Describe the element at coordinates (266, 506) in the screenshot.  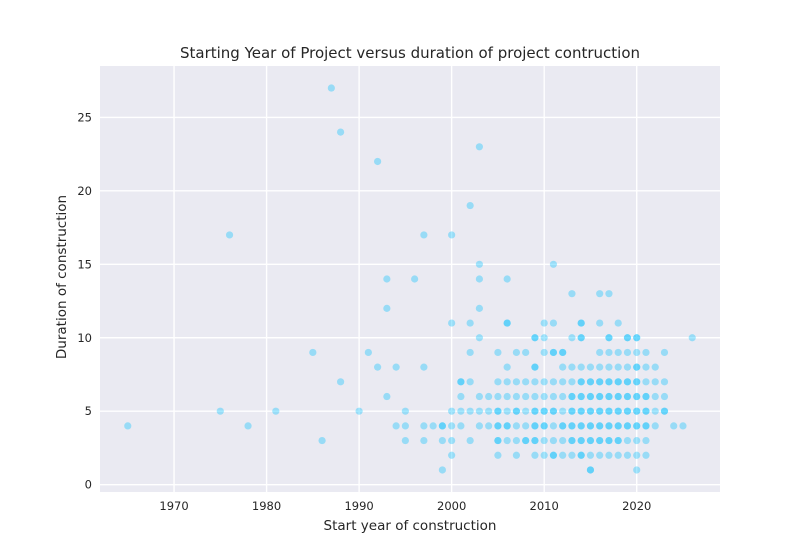
I see `x-tick-label: 1980` at that location.